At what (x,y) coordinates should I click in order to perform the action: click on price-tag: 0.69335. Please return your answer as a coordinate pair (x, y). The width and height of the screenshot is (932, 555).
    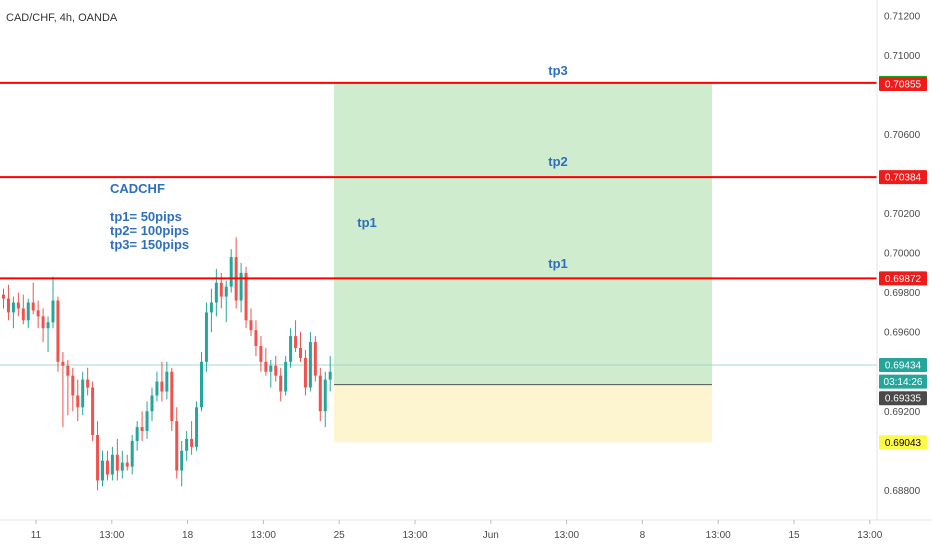
    Looking at the image, I should click on (903, 398).